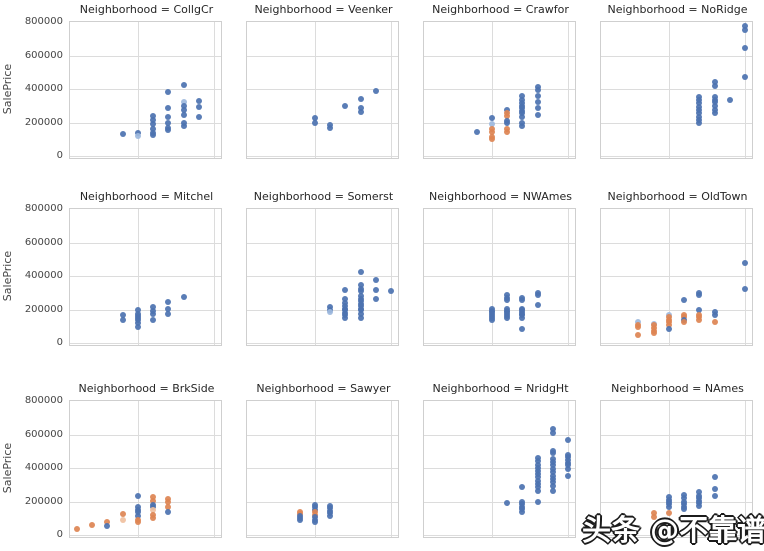 The width and height of the screenshot is (764, 551). What do you see at coordinates (676, 460) in the screenshot?
I see `facet-panel-NAmes: Neighborhood = NAmes` at bounding box center [676, 460].